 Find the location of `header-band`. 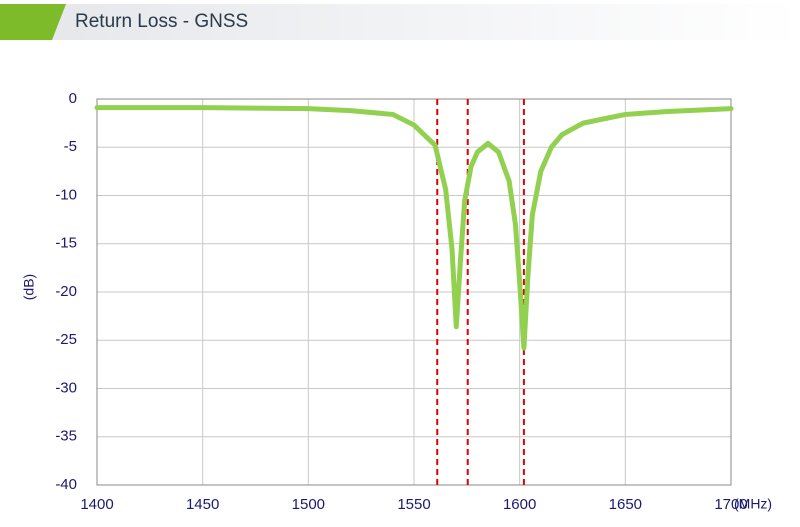

header-band is located at coordinates (400, 22).